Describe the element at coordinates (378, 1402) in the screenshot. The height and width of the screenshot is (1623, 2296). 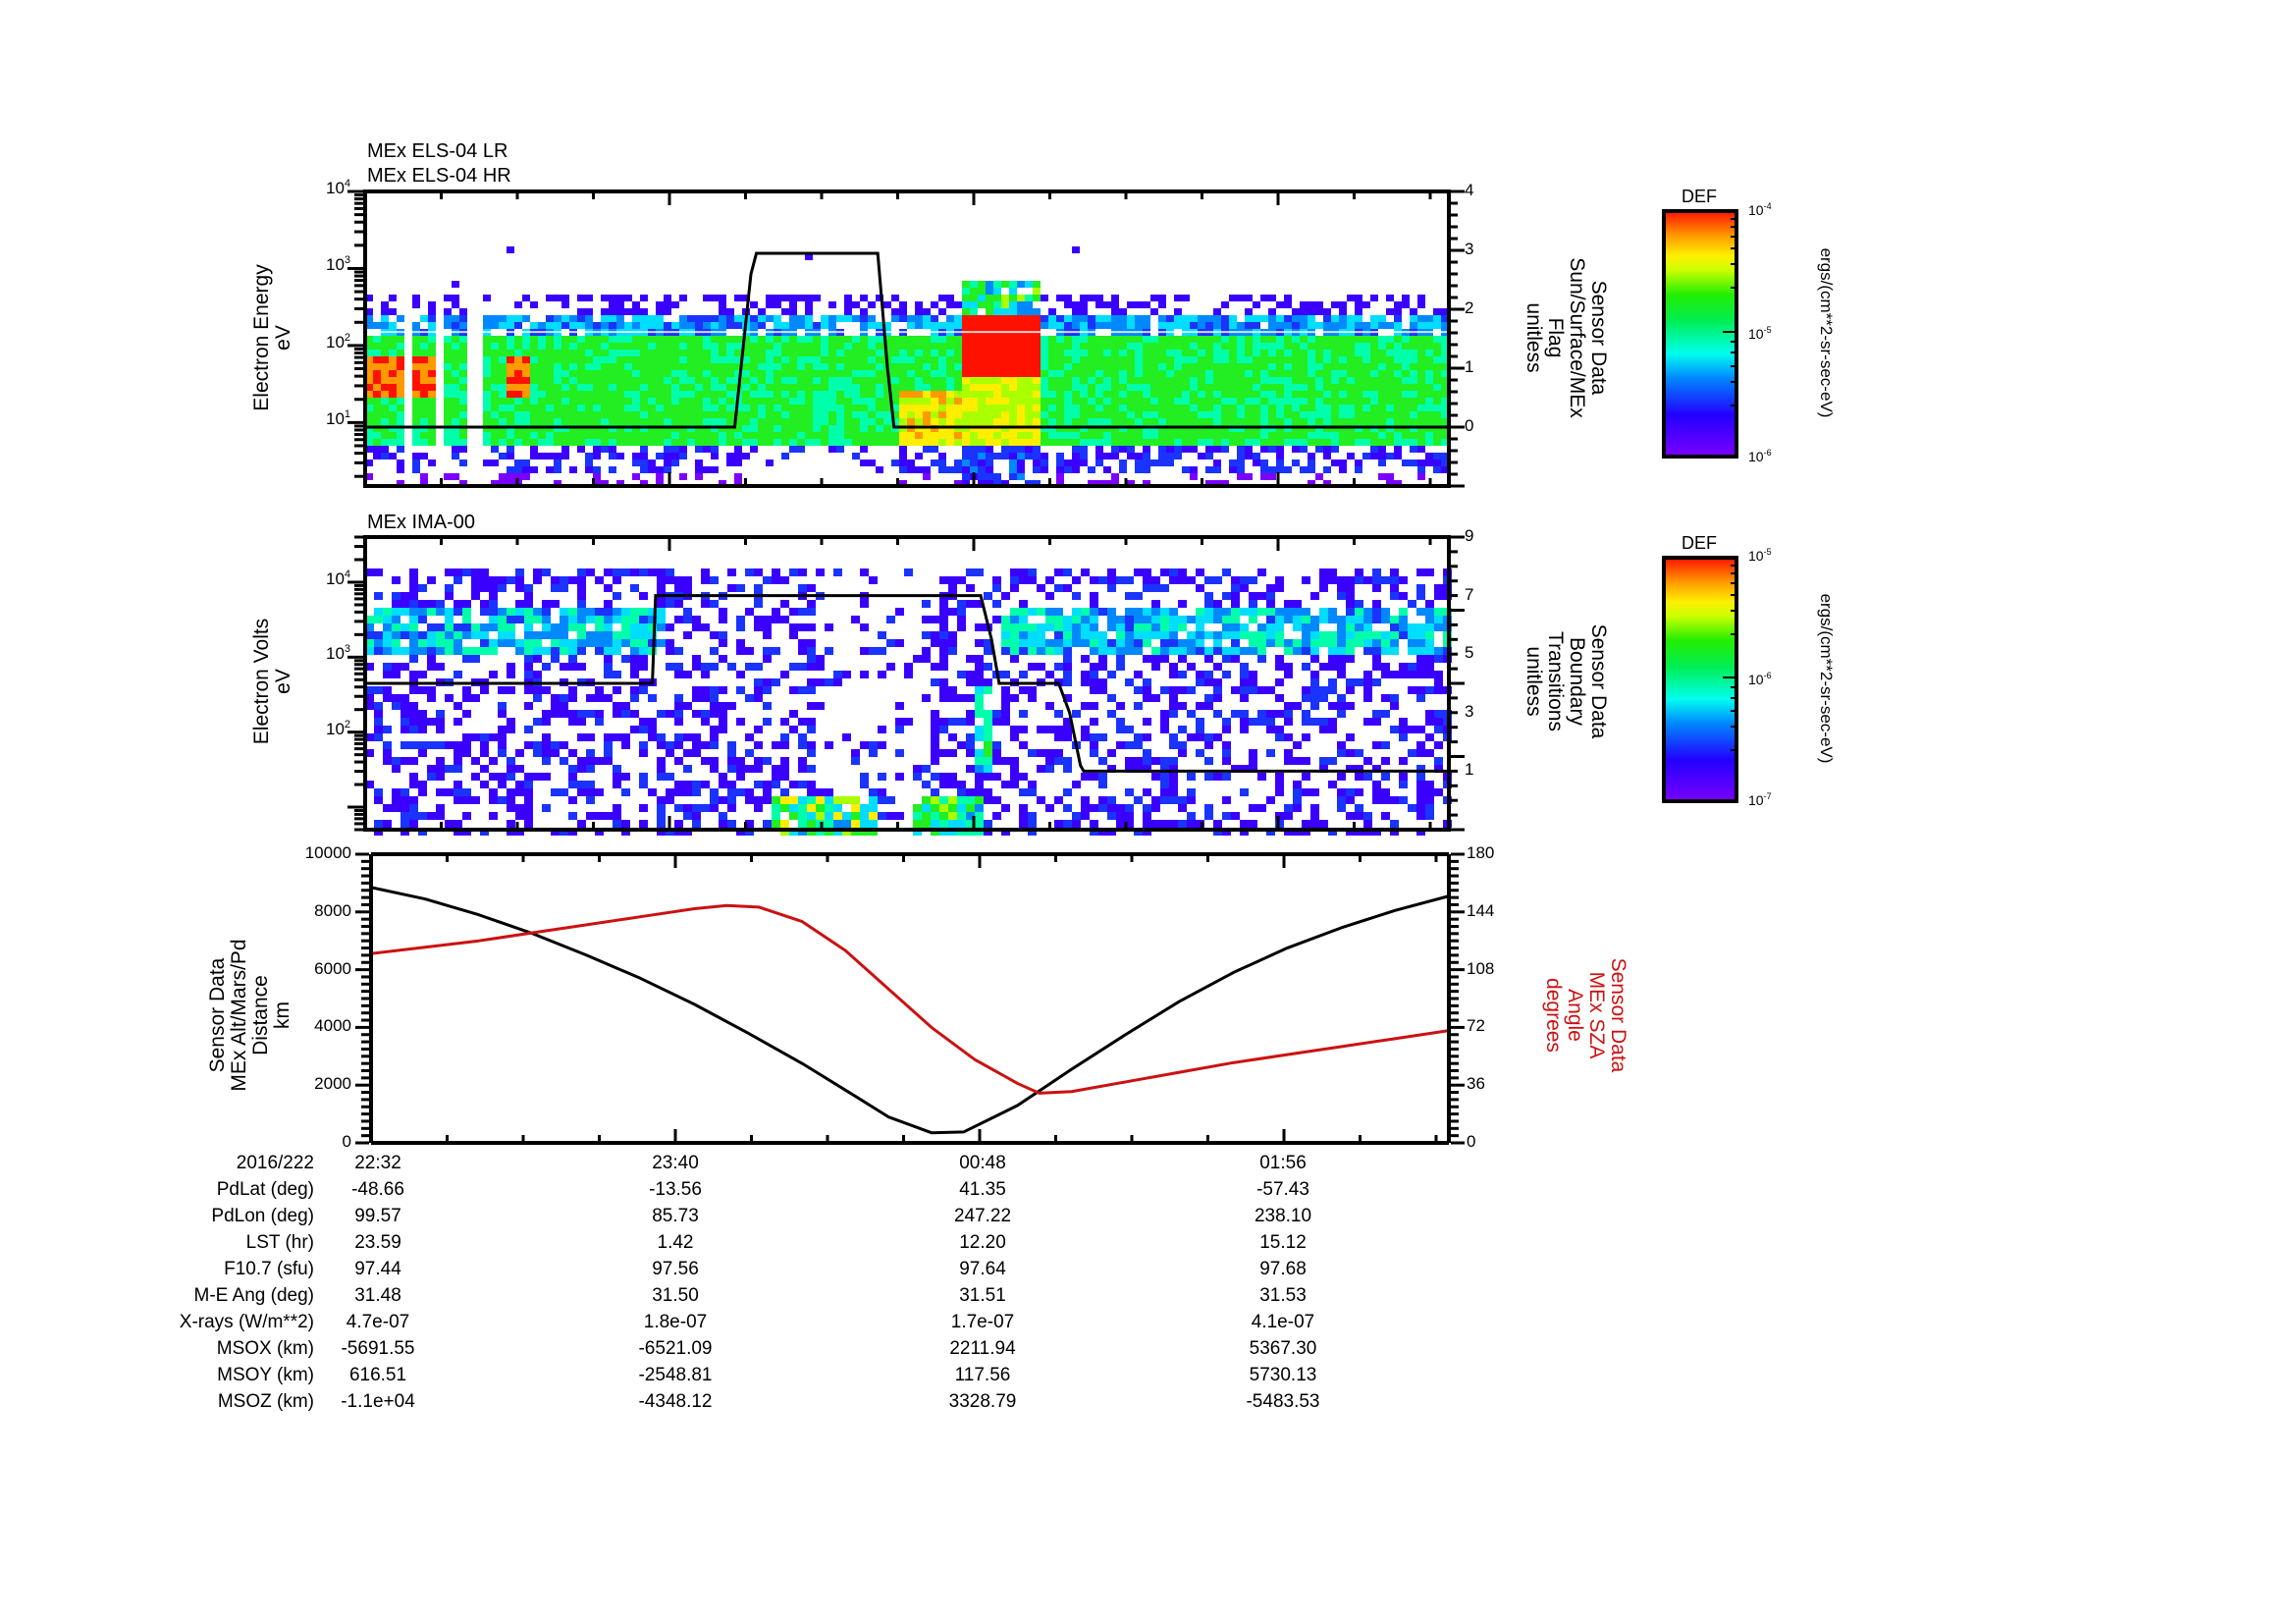
I see `ephemeris-value: -1.1e+04` at that location.